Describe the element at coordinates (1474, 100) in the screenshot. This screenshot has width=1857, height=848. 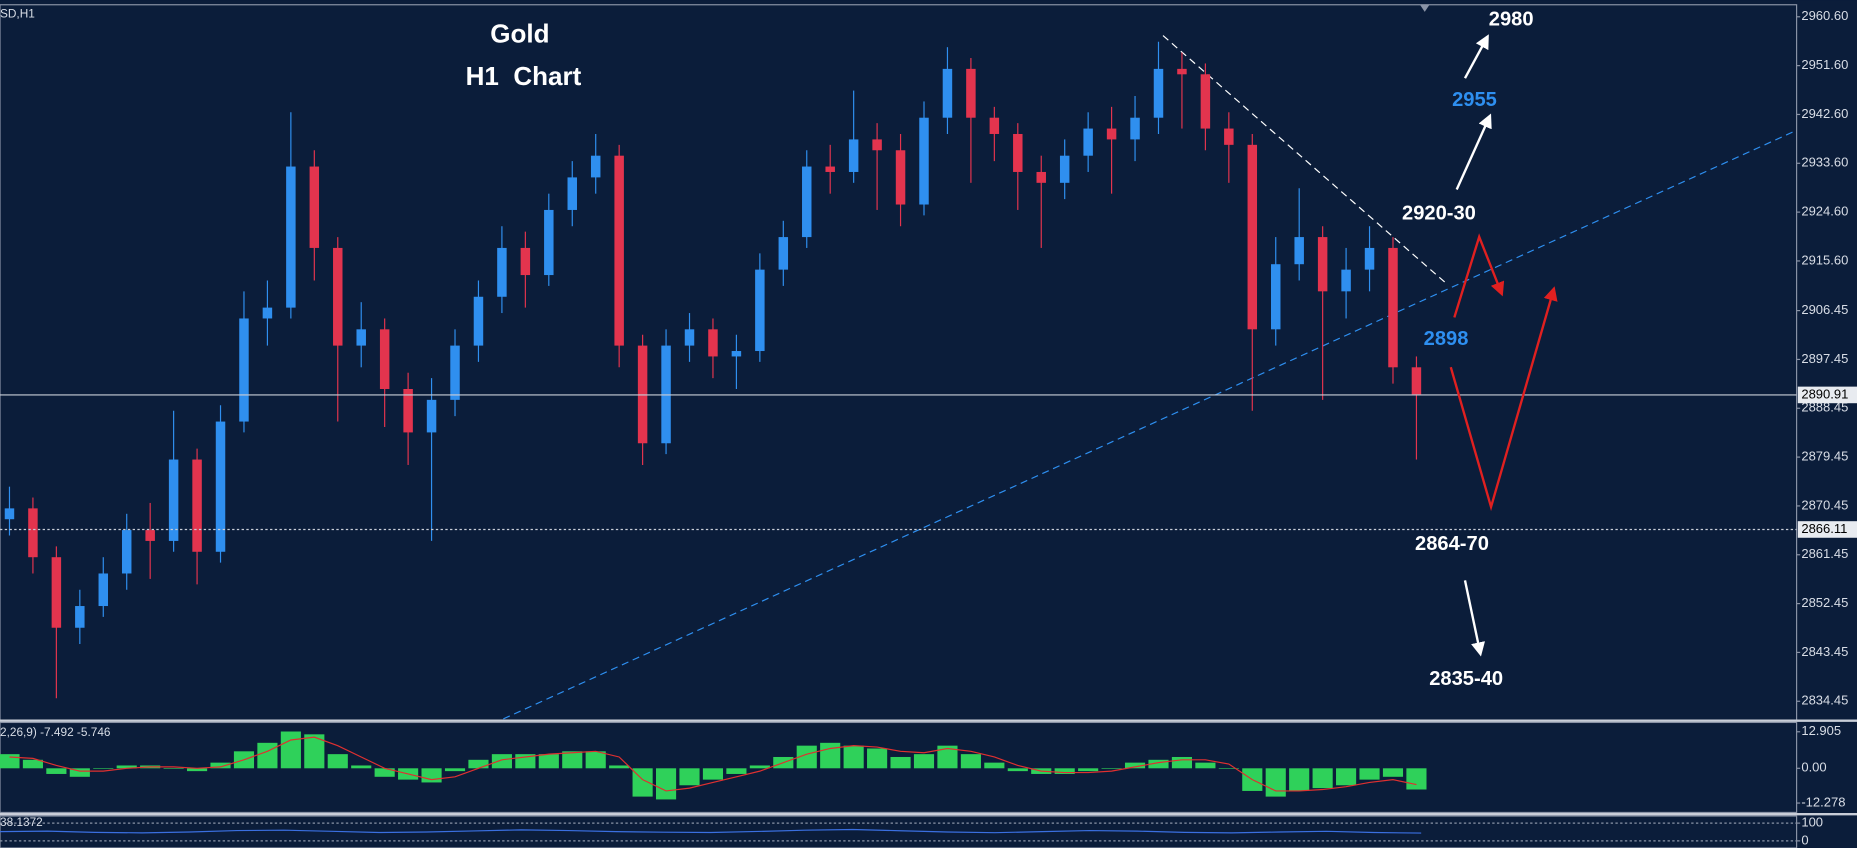
I see `annotation: 2955` at that location.